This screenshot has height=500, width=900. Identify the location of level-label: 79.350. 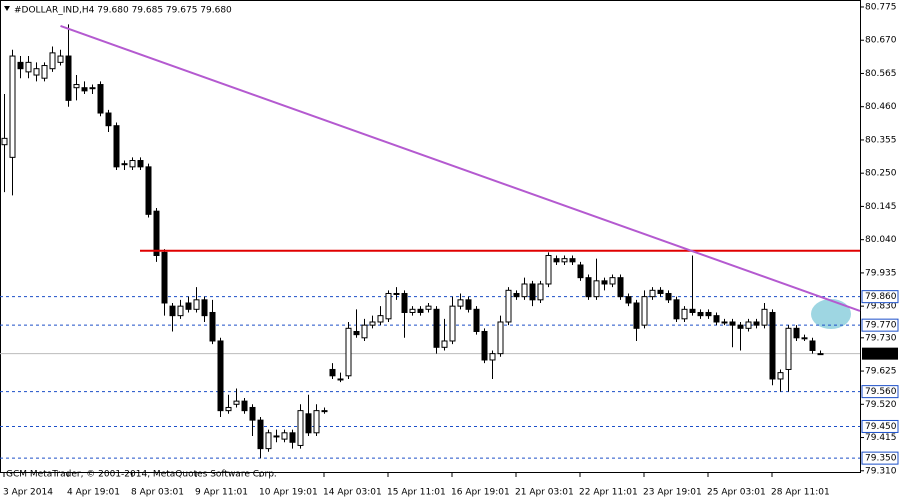
(881, 459).